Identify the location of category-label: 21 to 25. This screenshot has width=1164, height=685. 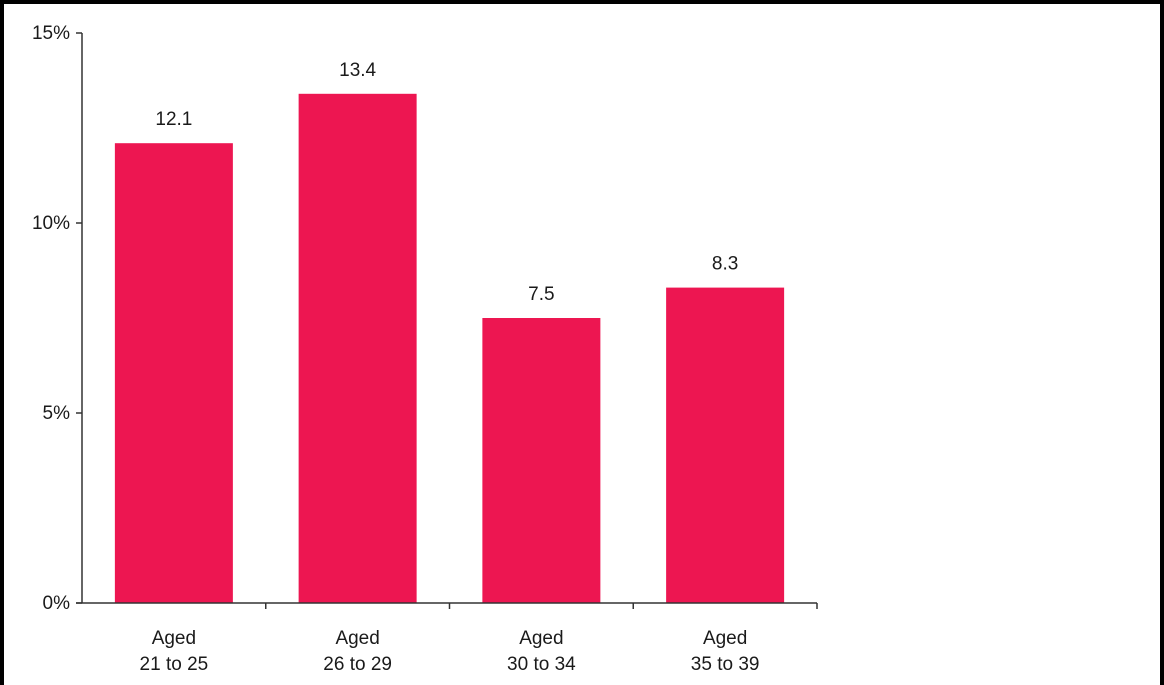
(174, 664).